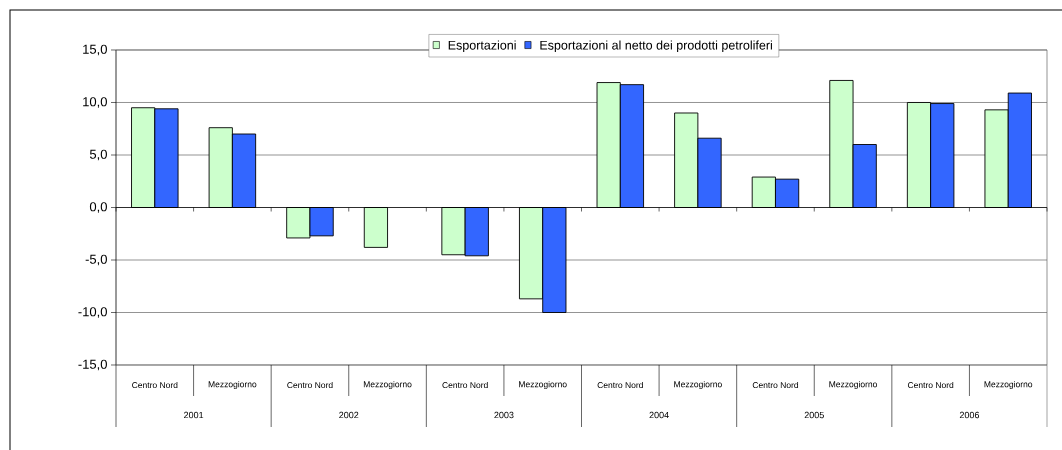  Describe the element at coordinates (98, 155) in the screenshot. I see `y-tick-label: 5,0` at that location.